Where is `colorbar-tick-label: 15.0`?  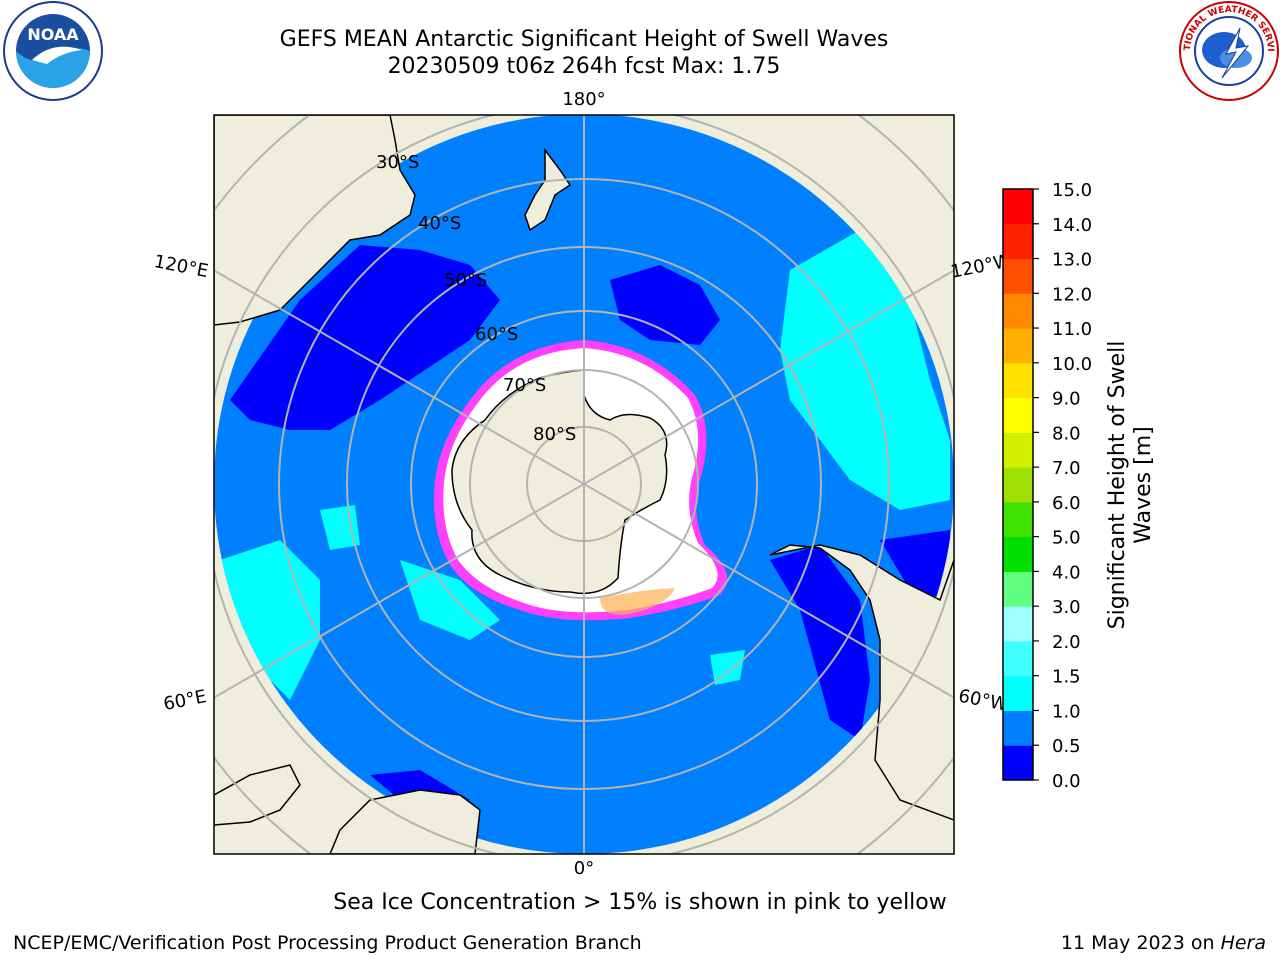 colorbar-tick-label: 15.0 is located at coordinates (1072, 190).